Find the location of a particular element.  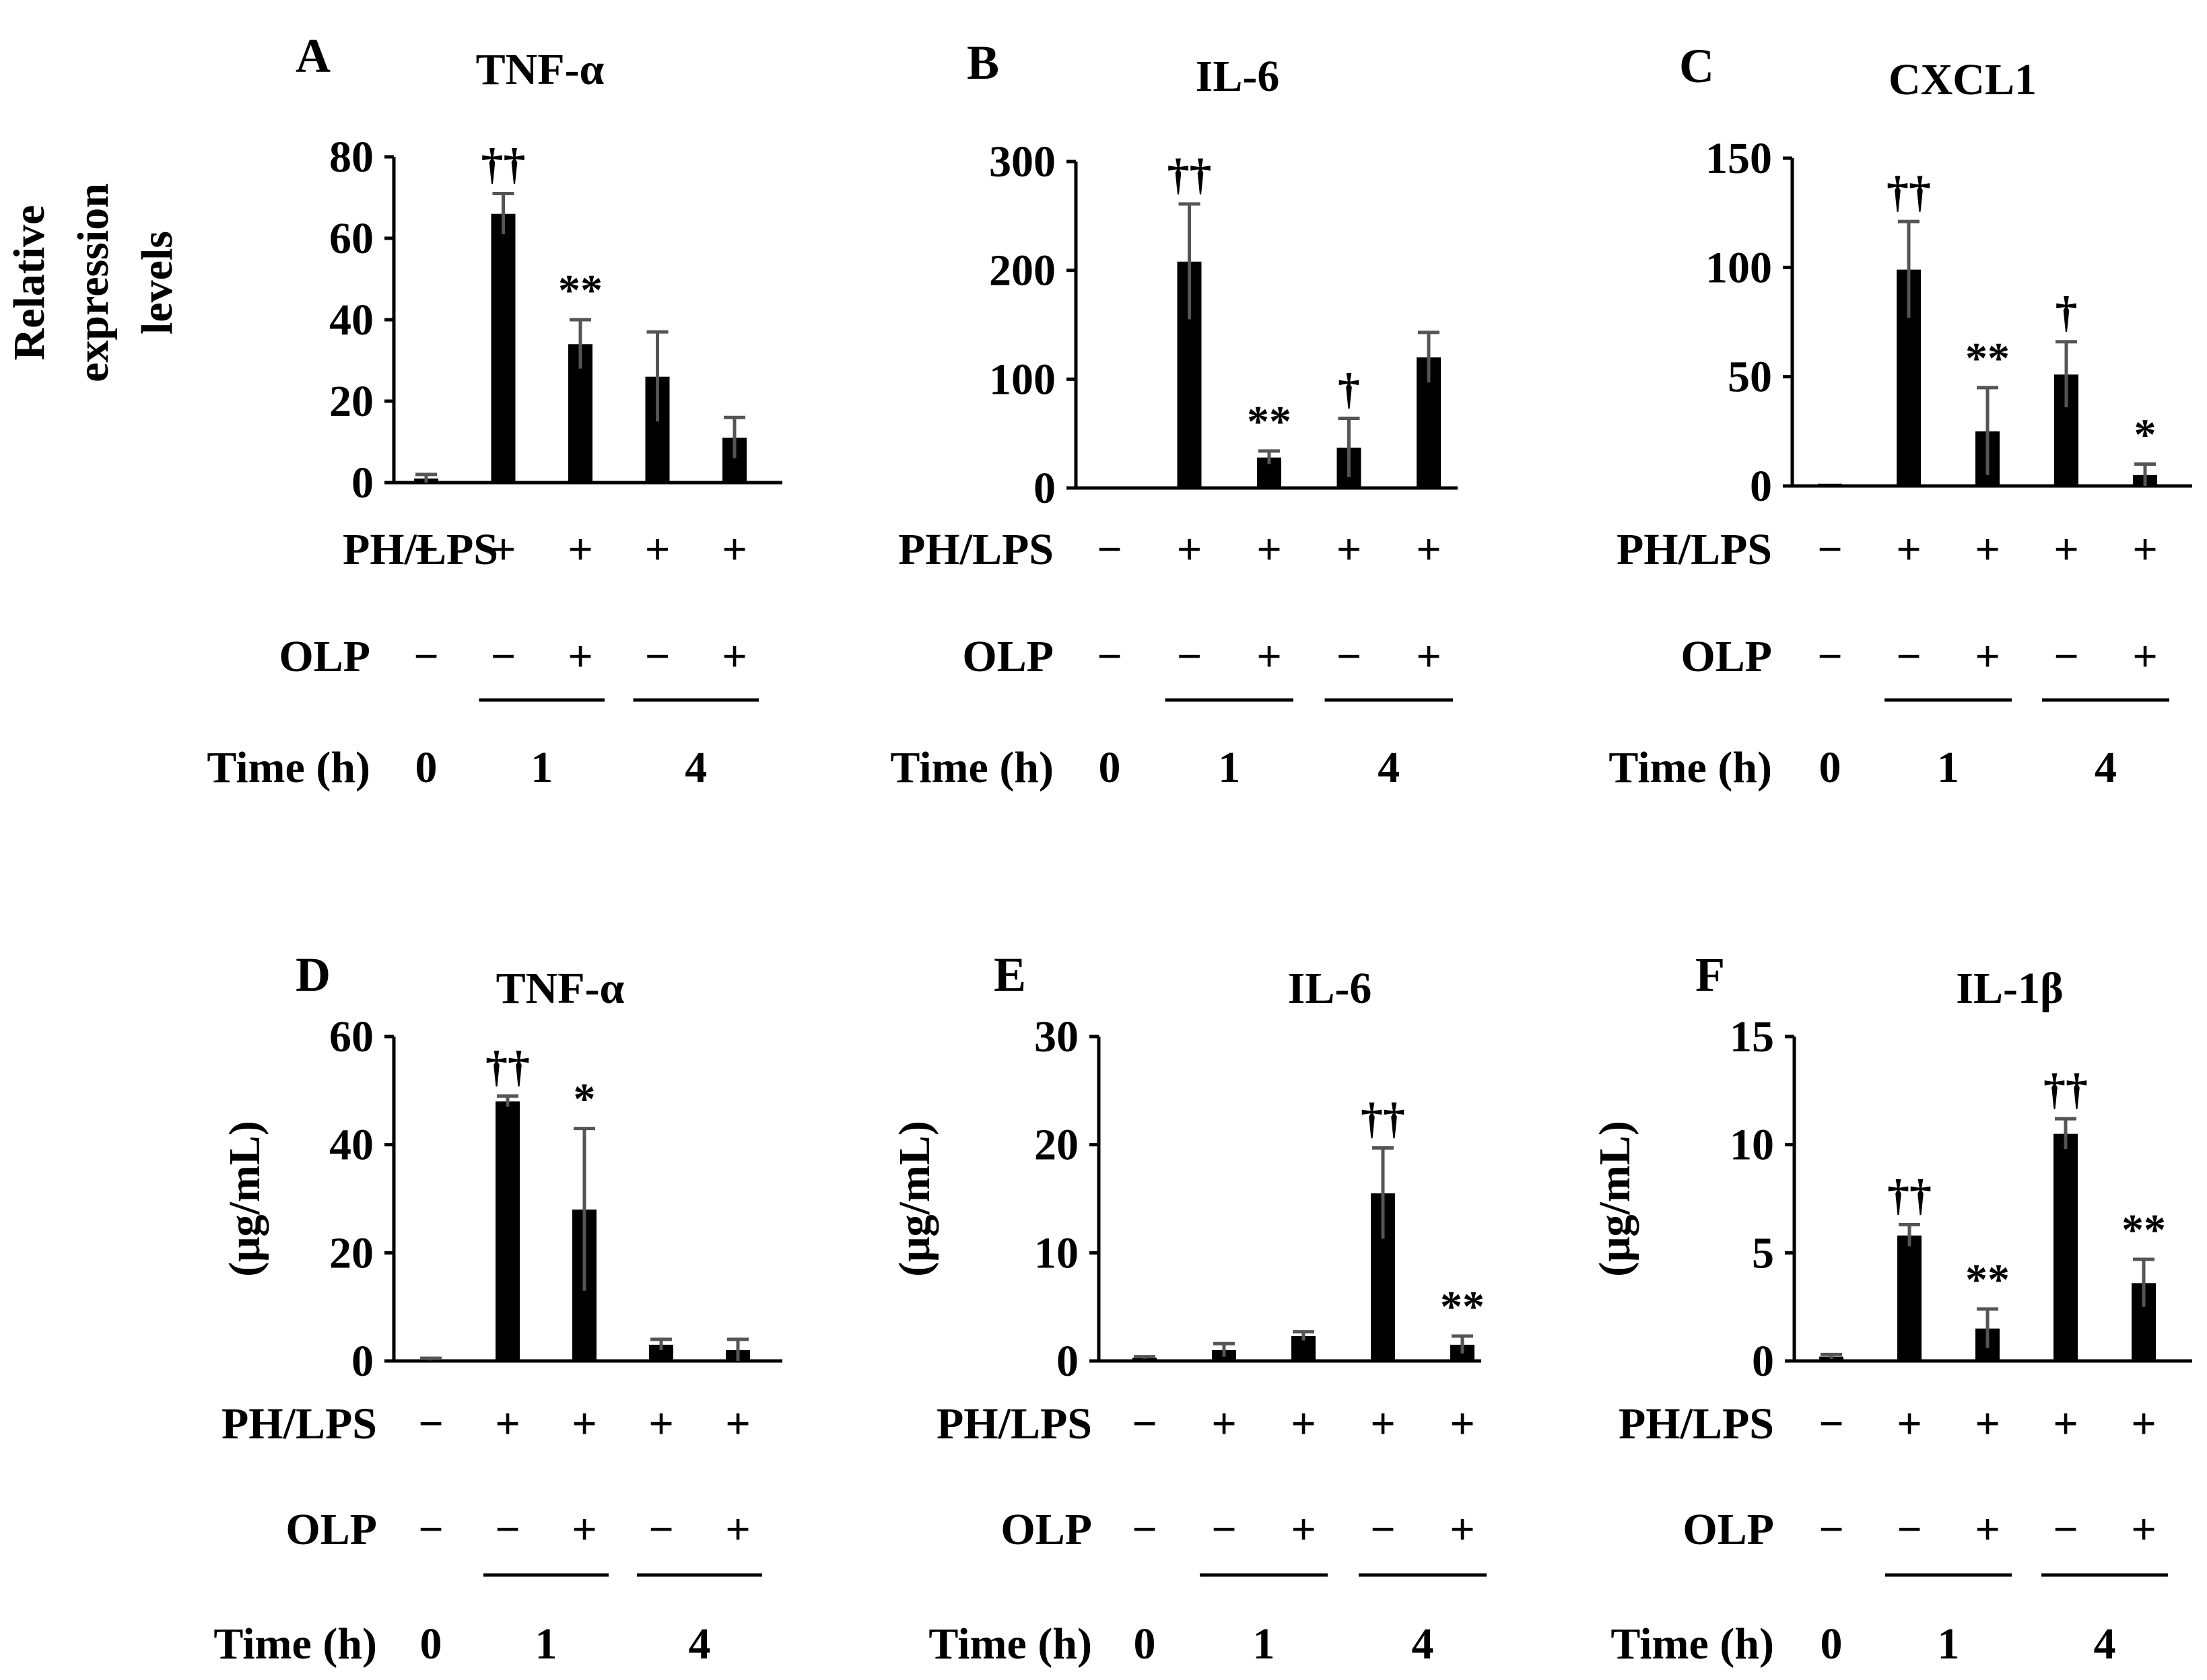

y-tick-label: 80 is located at coordinates (351, 157).